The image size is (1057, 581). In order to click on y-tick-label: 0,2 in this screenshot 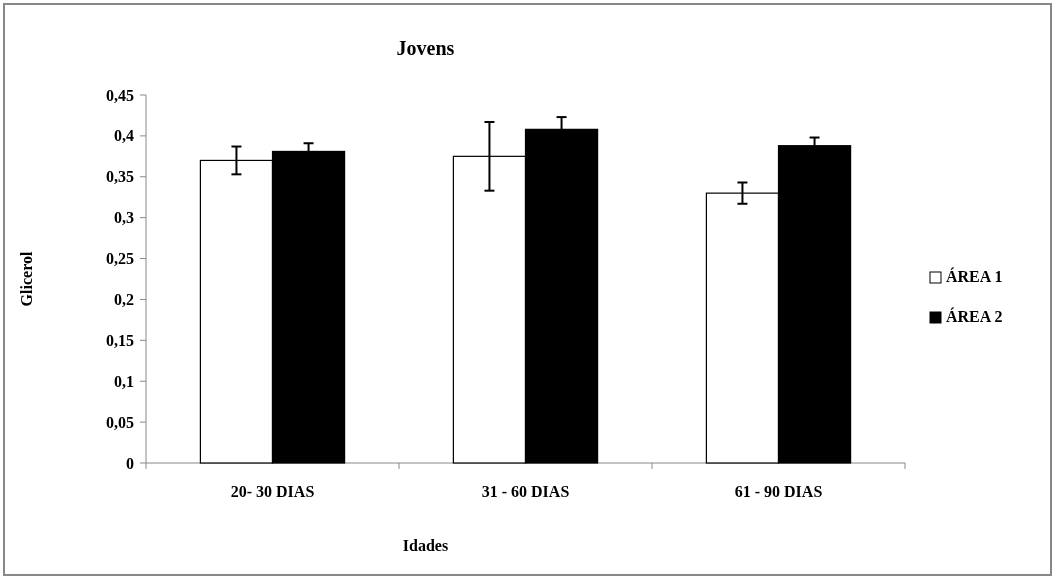, I will do `click(124, 300)`.